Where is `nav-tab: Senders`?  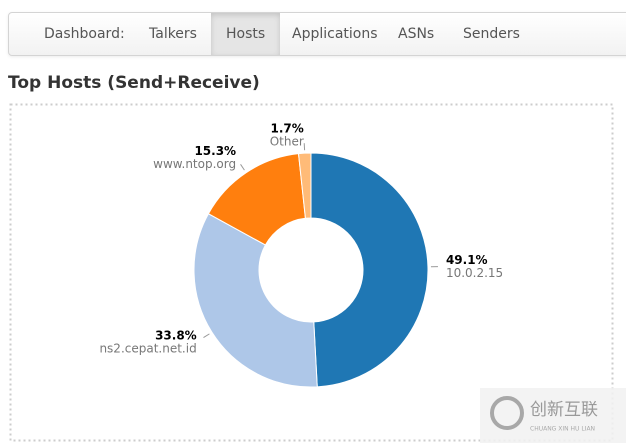 nav-tab: Senders is located at coordinates (491, 34).